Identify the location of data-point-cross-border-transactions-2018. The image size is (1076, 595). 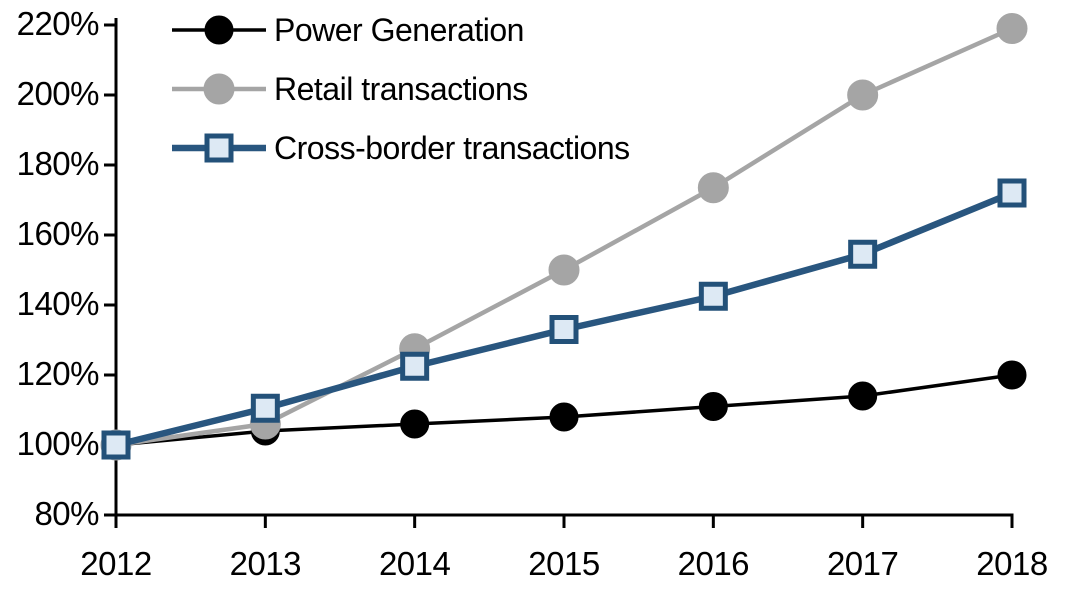
(1012, 193).